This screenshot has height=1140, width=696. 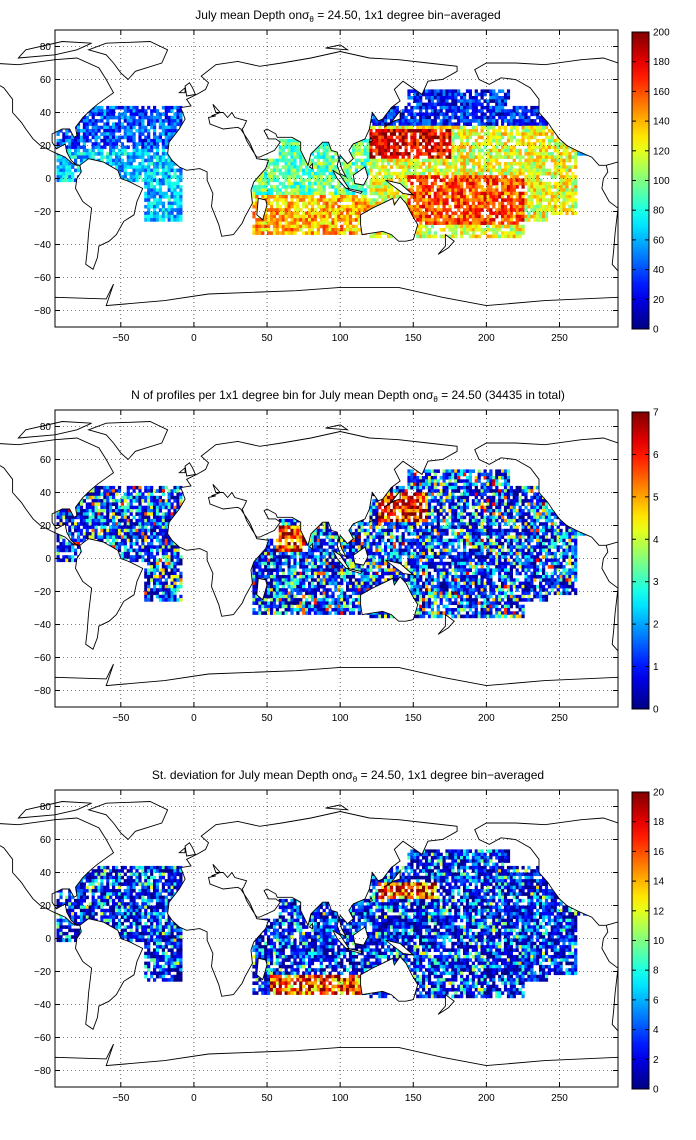 I want to click on x-tick-label: 50, so click(x=267, y=338).